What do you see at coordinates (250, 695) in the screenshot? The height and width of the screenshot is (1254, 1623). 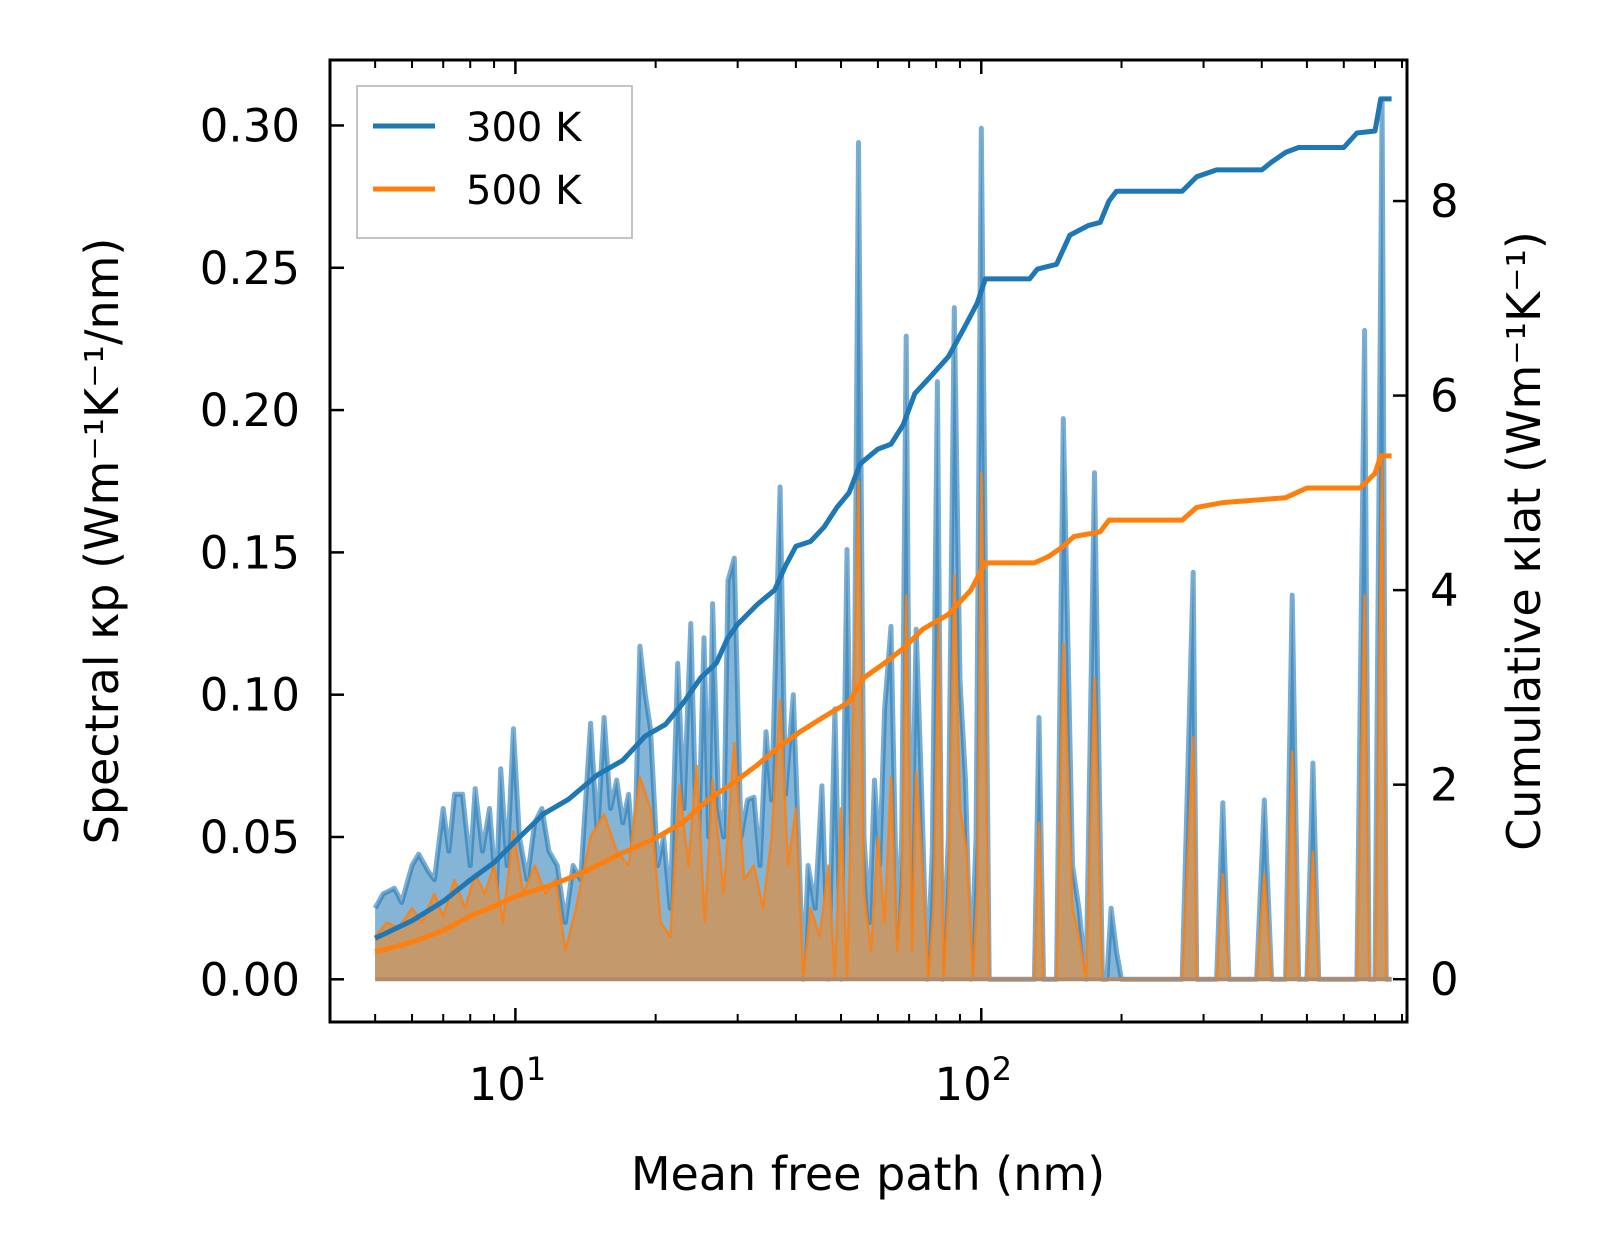 I see `y-left-tick-label: 0.10` at bounding box center [250, 695].